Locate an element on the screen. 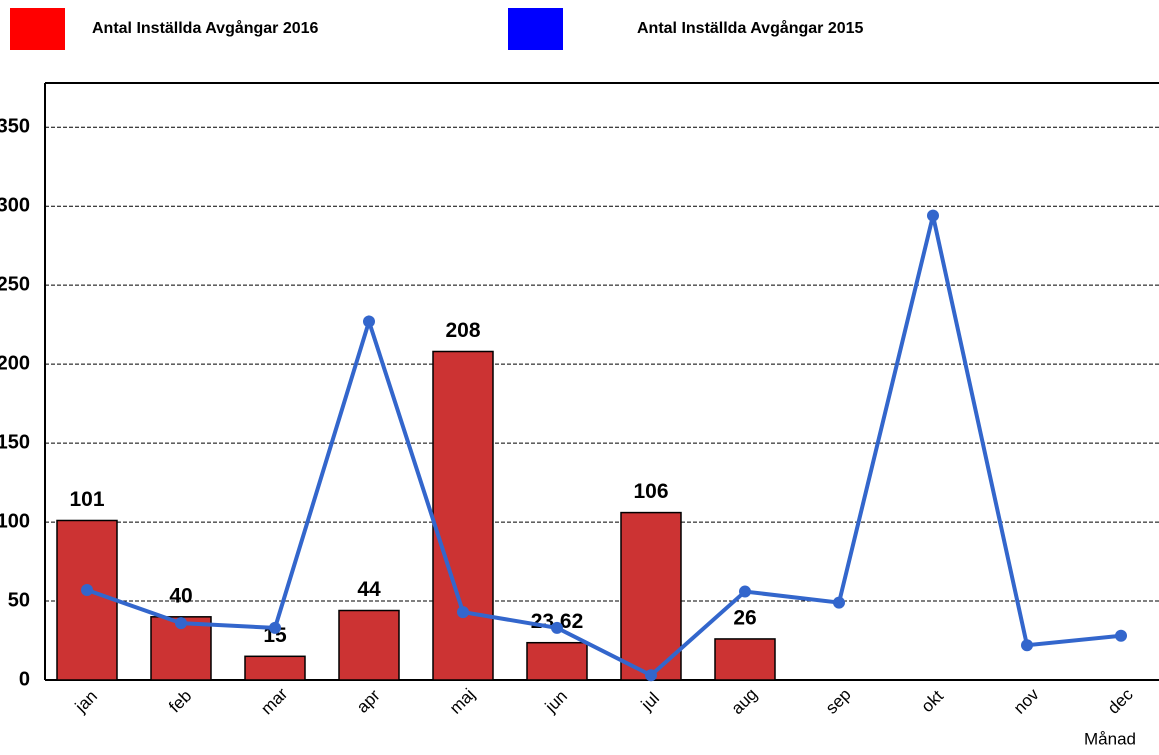 The width and height of the screenshot is (1159, 755). data-label: 106 is located at coordinates (650, 491).